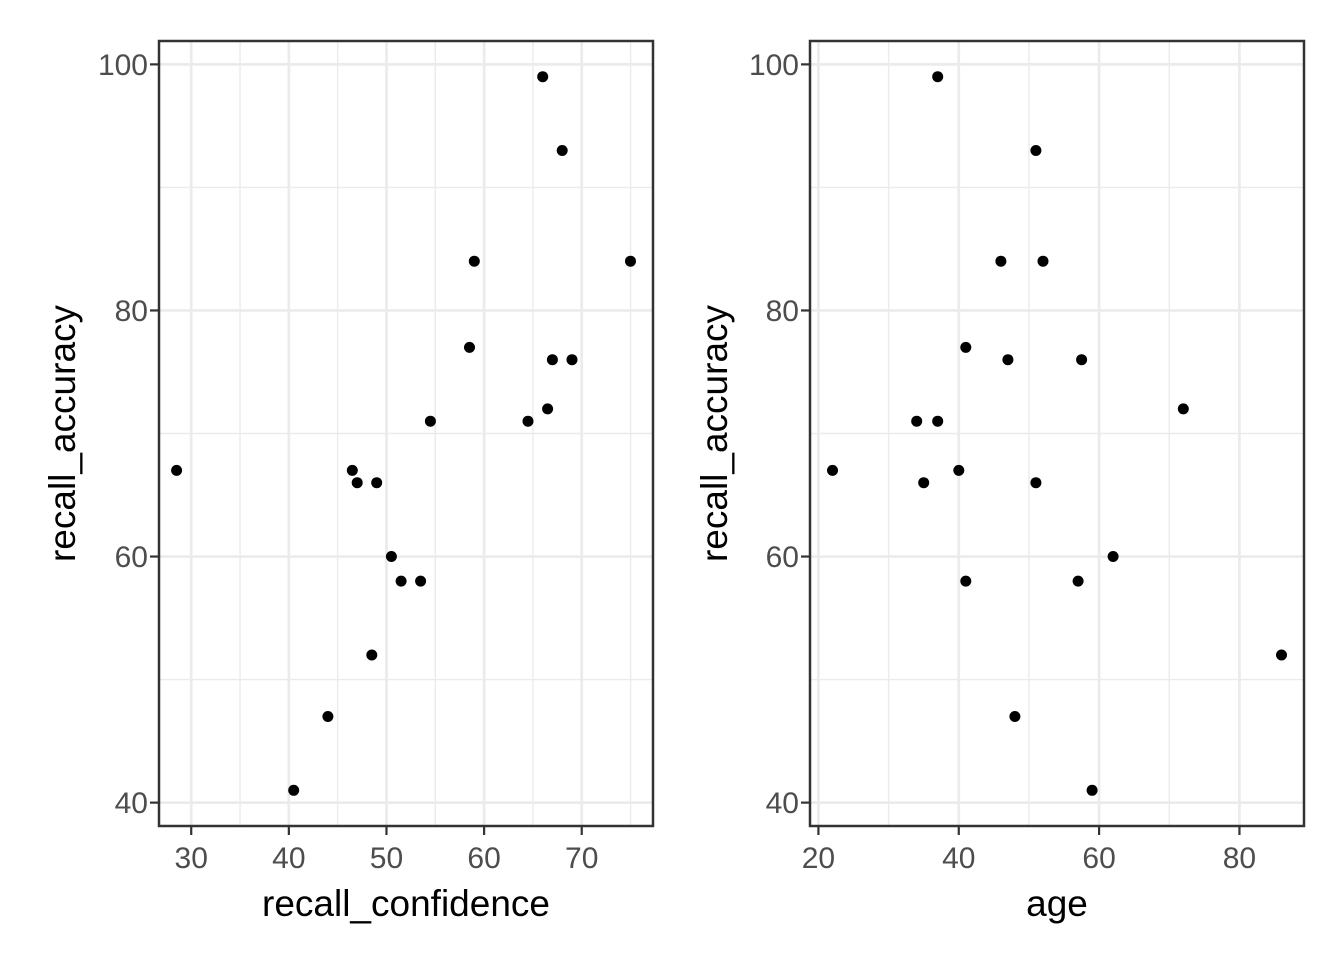  What do you see at coordinates (1239, 858) in the screenshot?
I see `x-tick-label: 80` at bounding box center [1239, 858].